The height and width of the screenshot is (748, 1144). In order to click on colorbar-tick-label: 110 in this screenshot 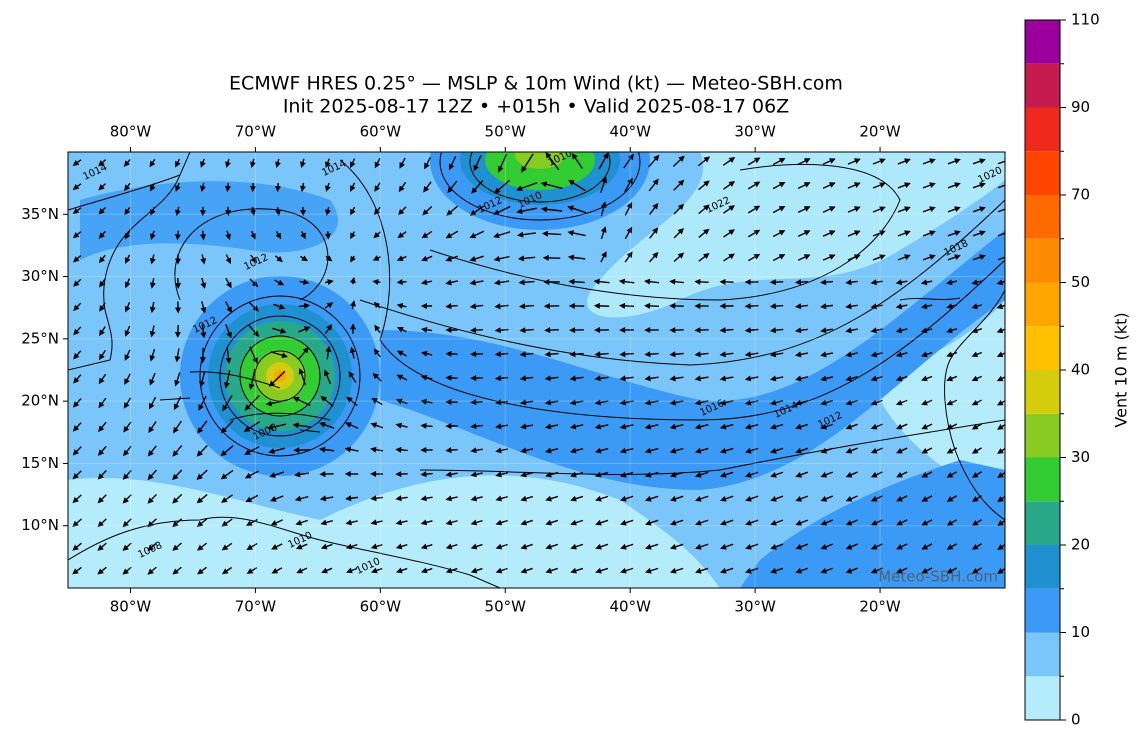, I will do `click(1085, 20)`.